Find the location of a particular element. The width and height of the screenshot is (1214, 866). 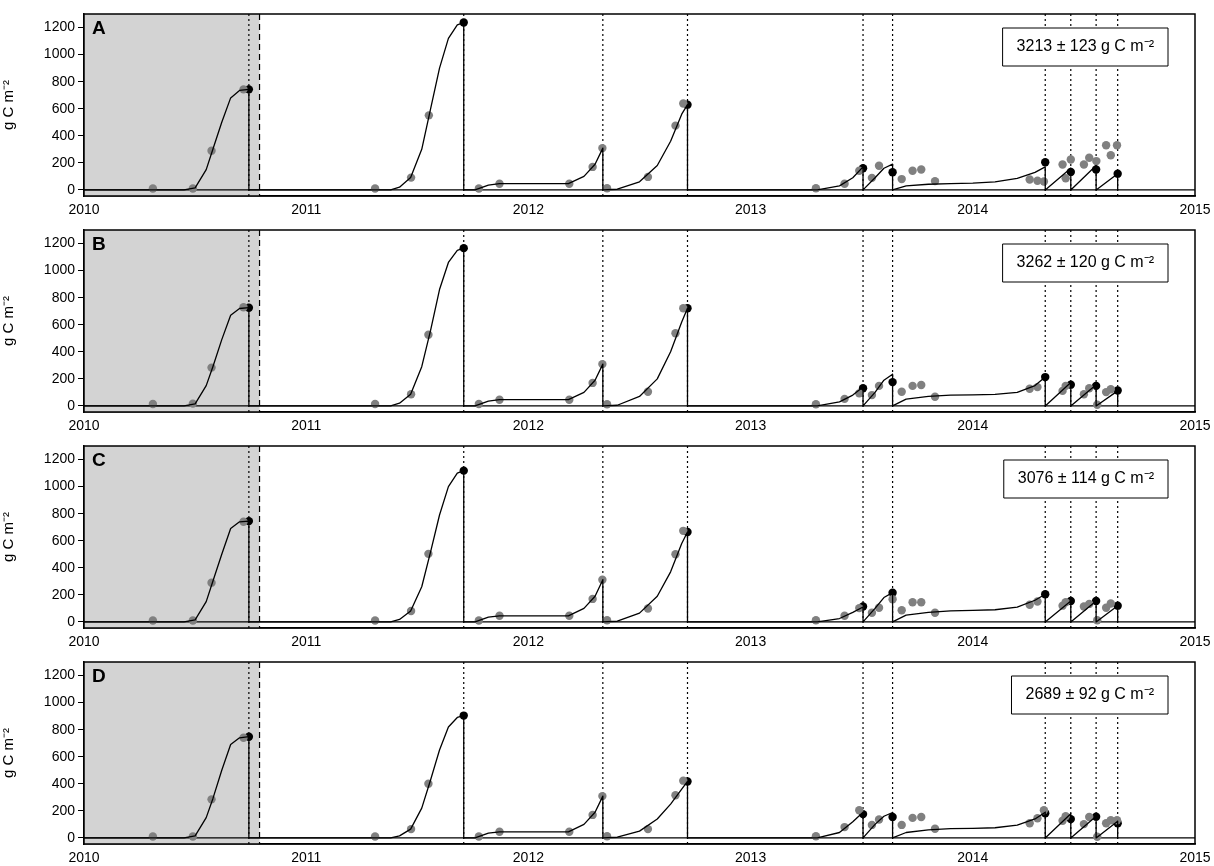

annotation: 3262 ± 120 g C m⁻² is located at coordinates (1085, 262).